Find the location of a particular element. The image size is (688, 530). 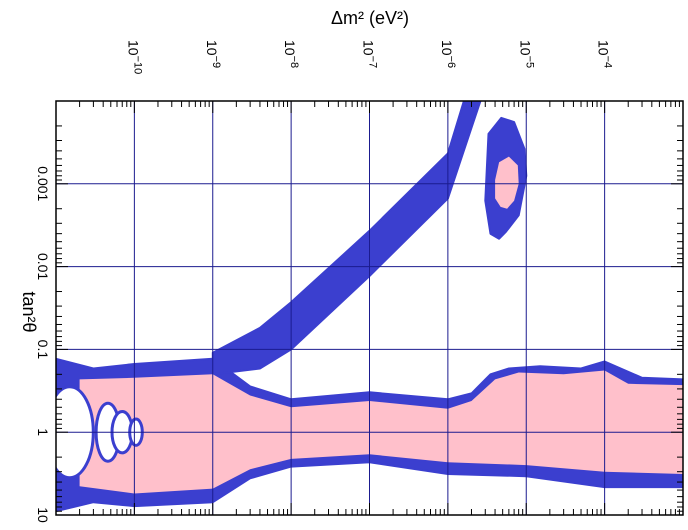

x-axis-title: Δm² (eV²) is located at coordinates (370, 18).